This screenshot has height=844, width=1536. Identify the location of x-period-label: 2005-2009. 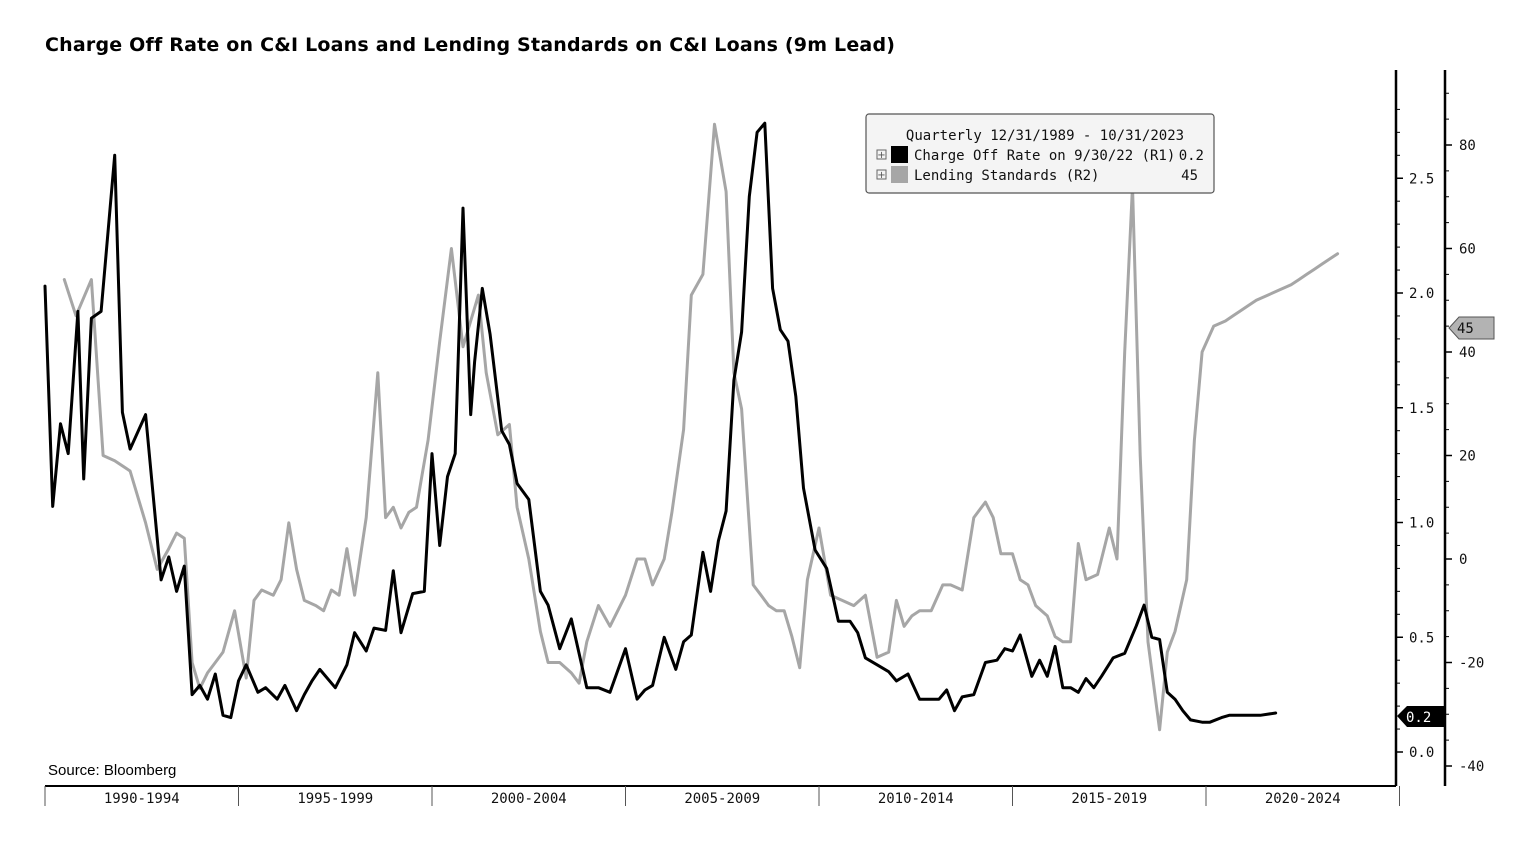
(722, 799).